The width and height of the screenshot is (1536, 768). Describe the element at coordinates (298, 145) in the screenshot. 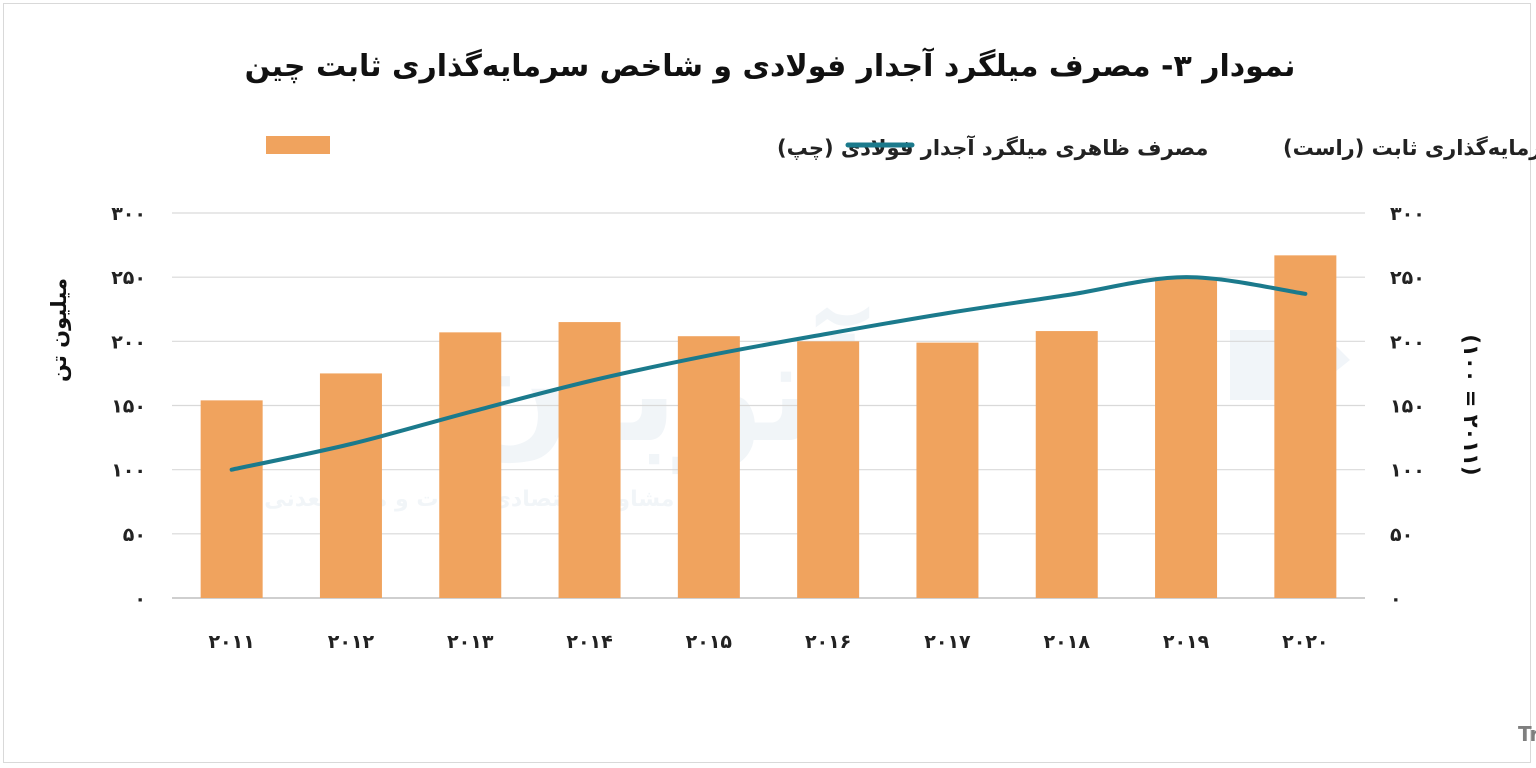

I see `legend-swatch-bar` at that location.